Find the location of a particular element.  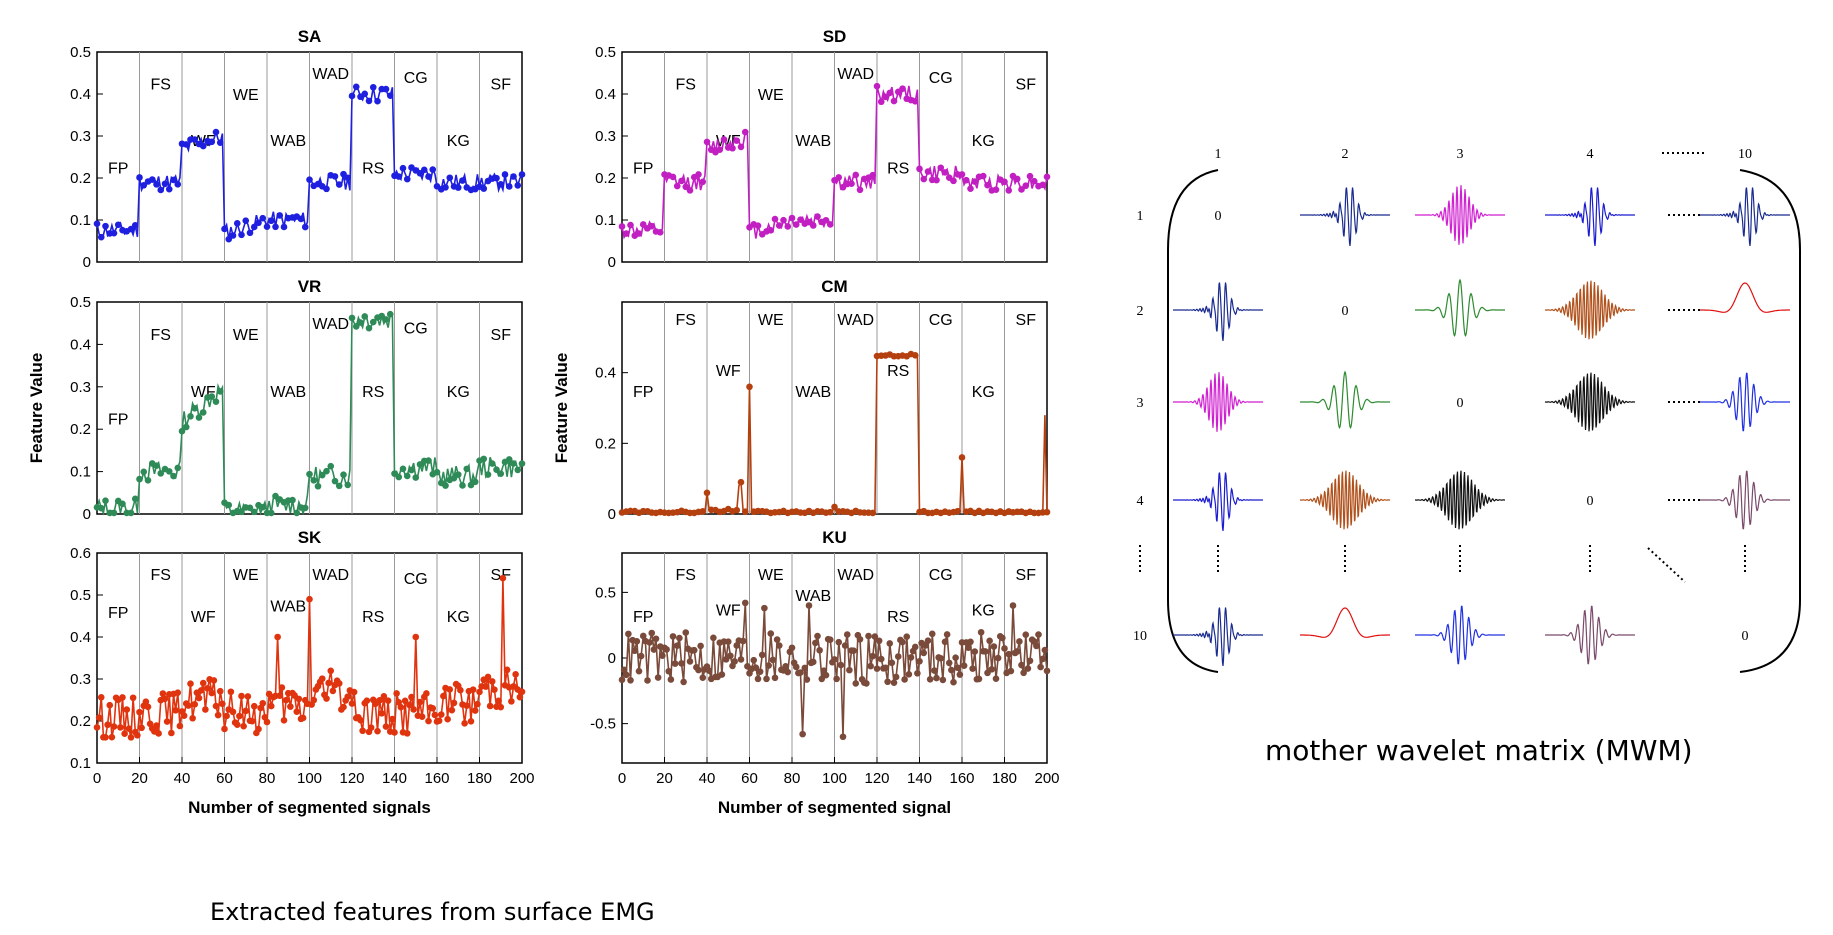

x-tick-label: 140 is located at coordinates (394, 778).